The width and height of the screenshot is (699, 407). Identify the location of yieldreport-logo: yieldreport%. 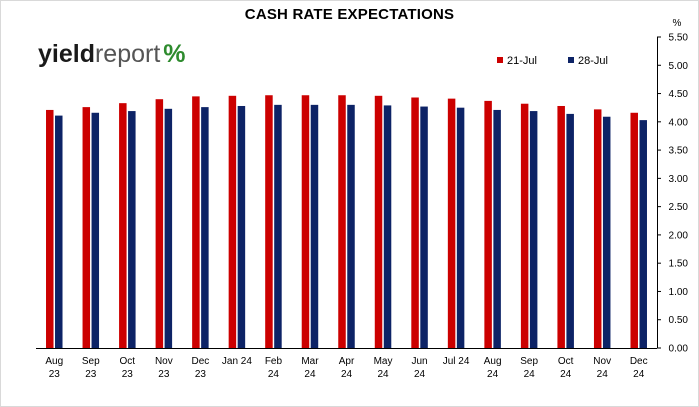
(112, 54).